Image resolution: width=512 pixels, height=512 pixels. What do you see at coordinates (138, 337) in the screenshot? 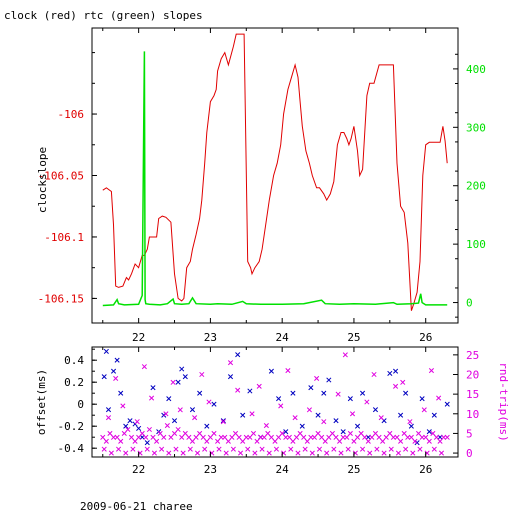
I see `top-x-tick-label: 22` at bounding box center [138, 337].